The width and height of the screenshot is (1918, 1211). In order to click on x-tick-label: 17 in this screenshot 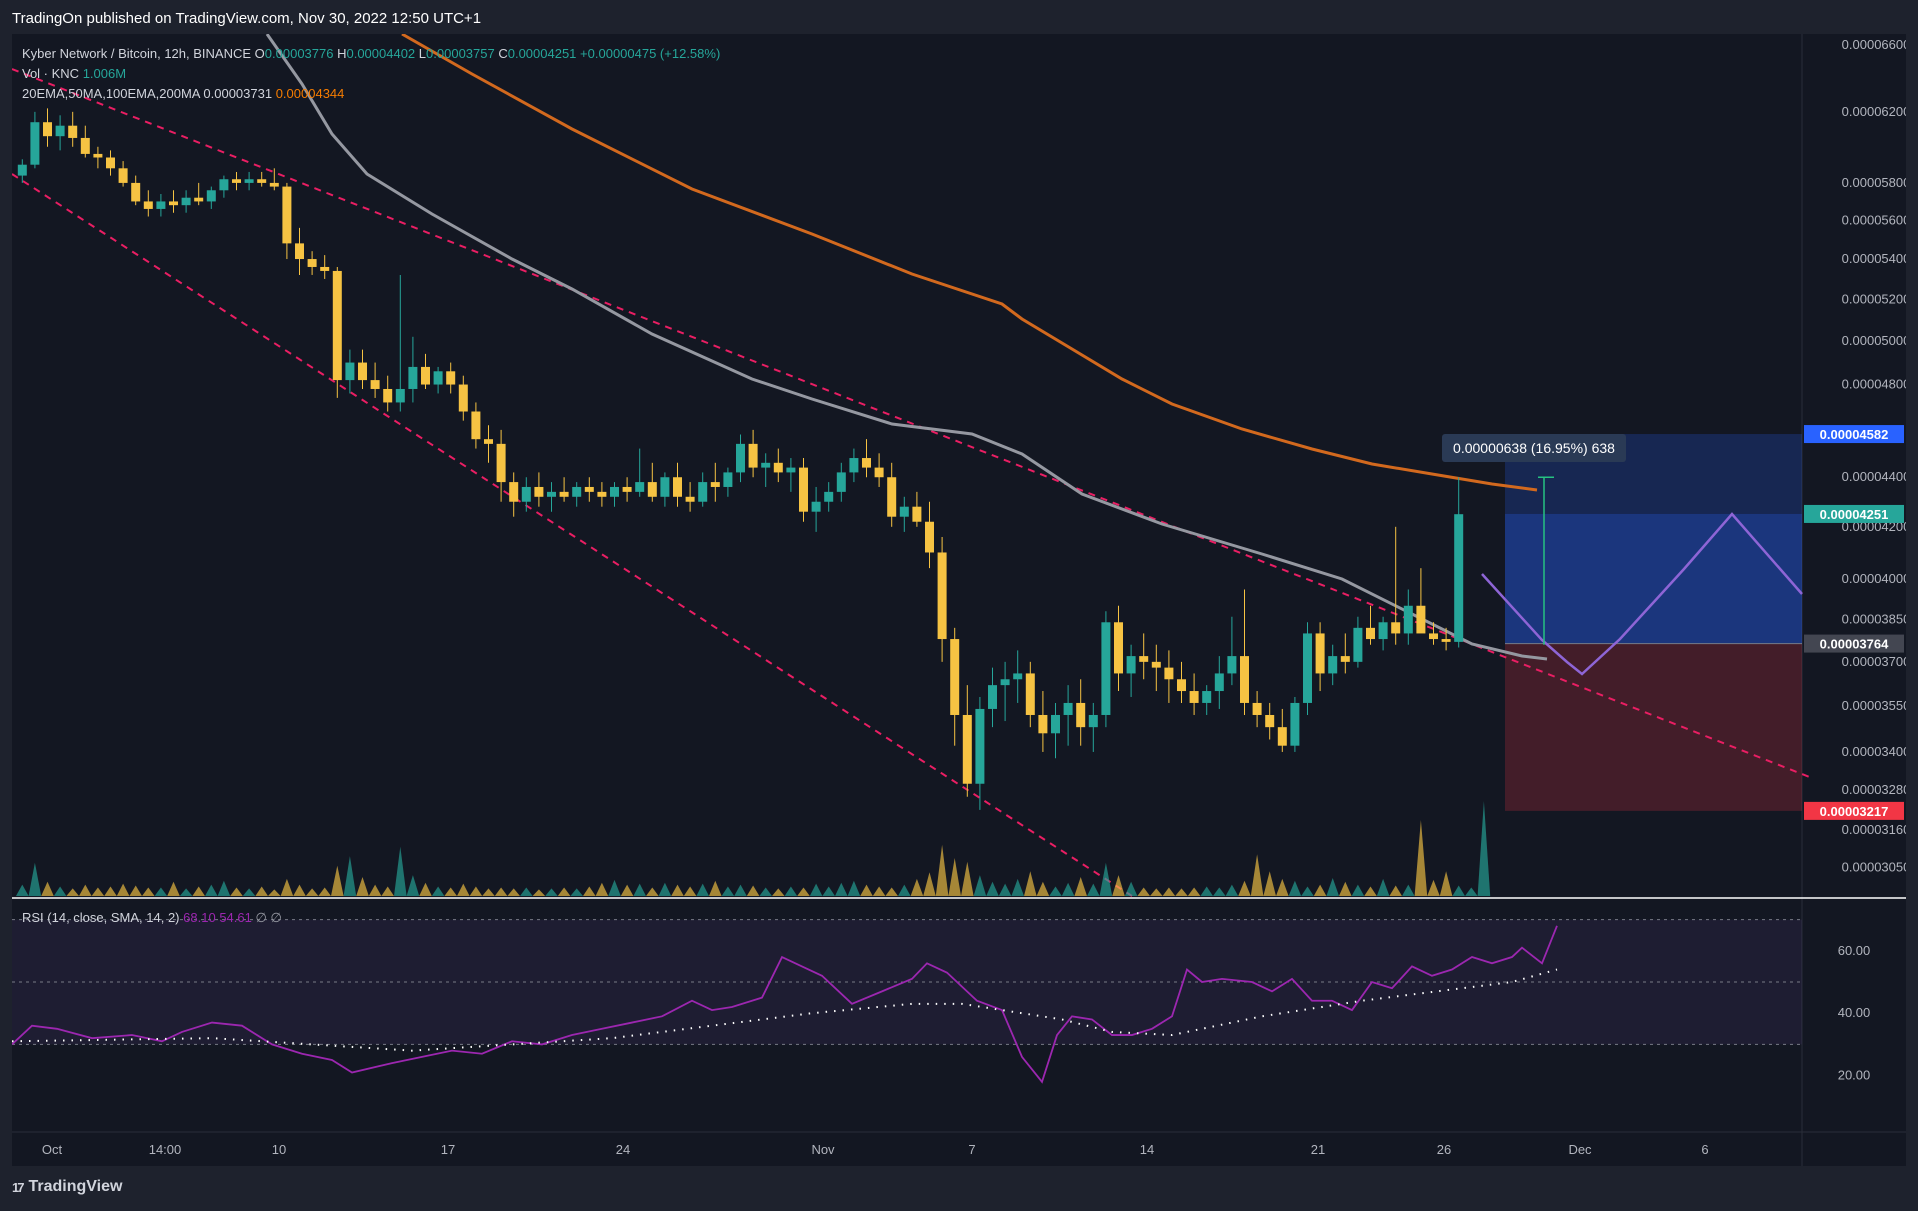, I will do `click(448, 1149)`.